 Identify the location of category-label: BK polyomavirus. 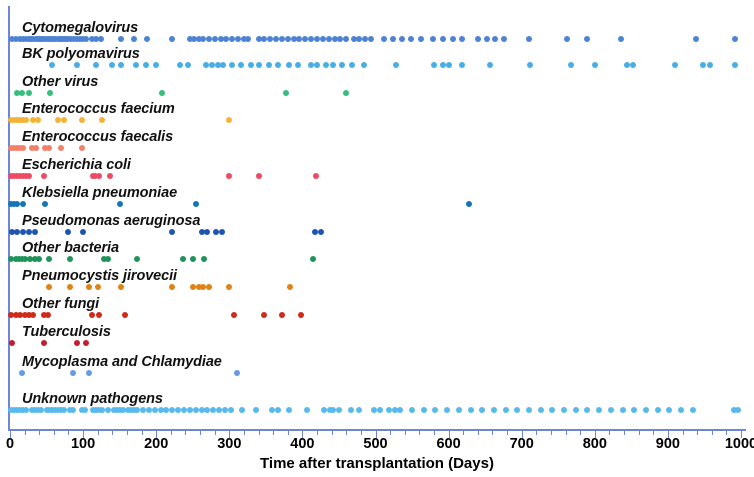
(81, 54).